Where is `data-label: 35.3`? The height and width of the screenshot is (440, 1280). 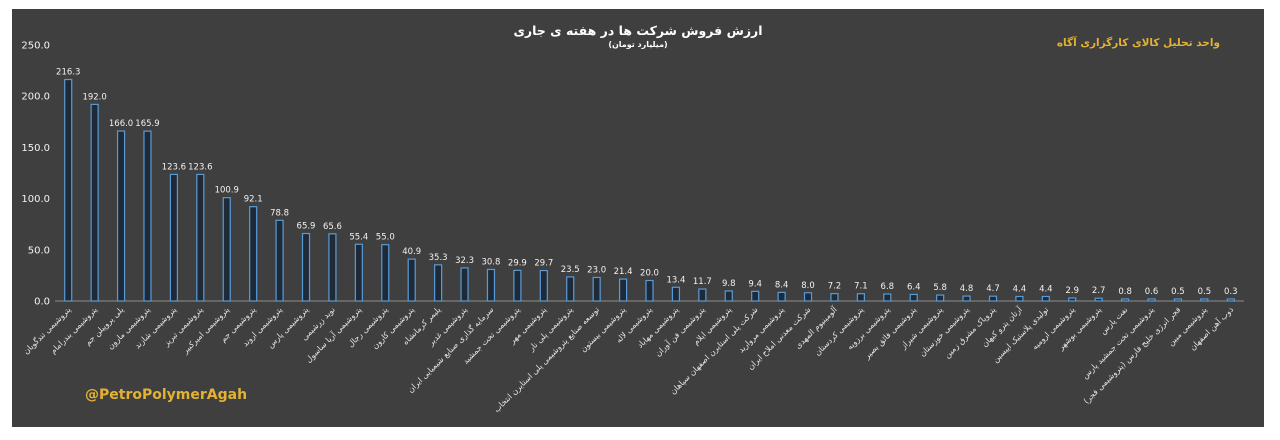
data-label: 35.3 is located at coordinates (438, 258).